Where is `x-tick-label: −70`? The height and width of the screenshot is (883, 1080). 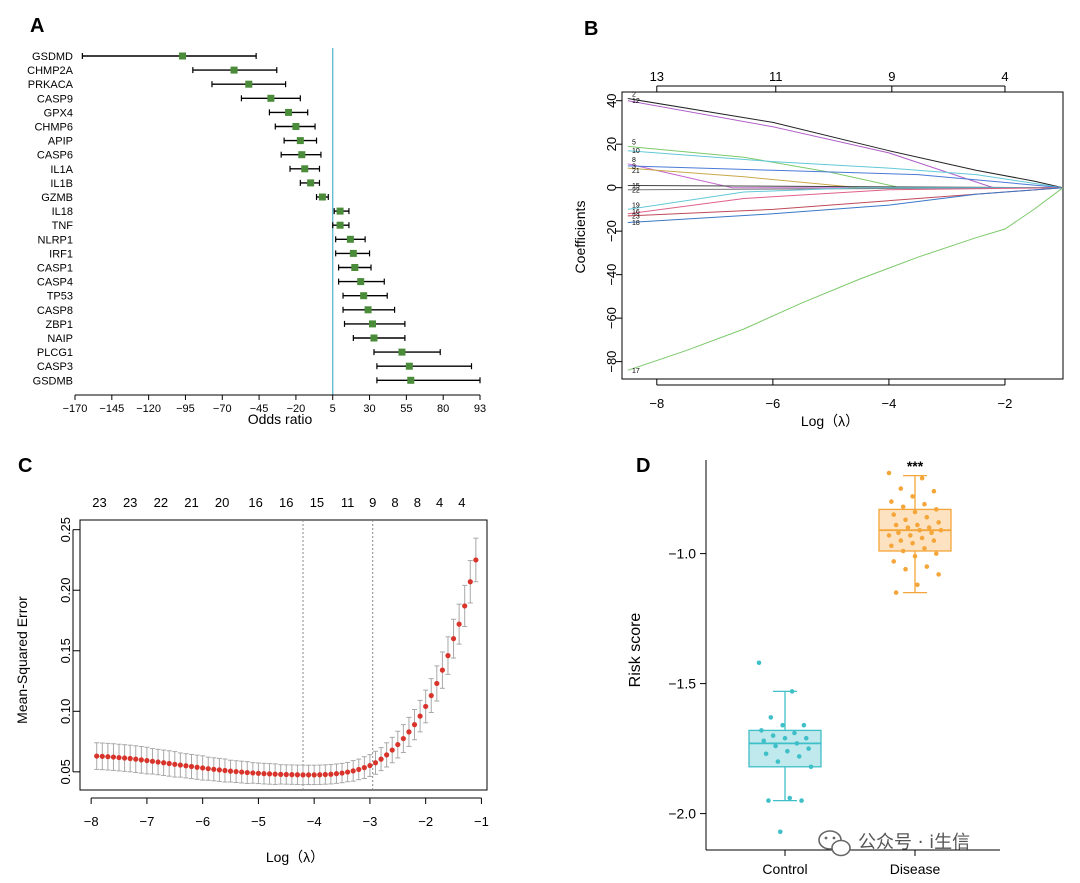 x-tick-label: −70 is located at coordinates (222, 409).